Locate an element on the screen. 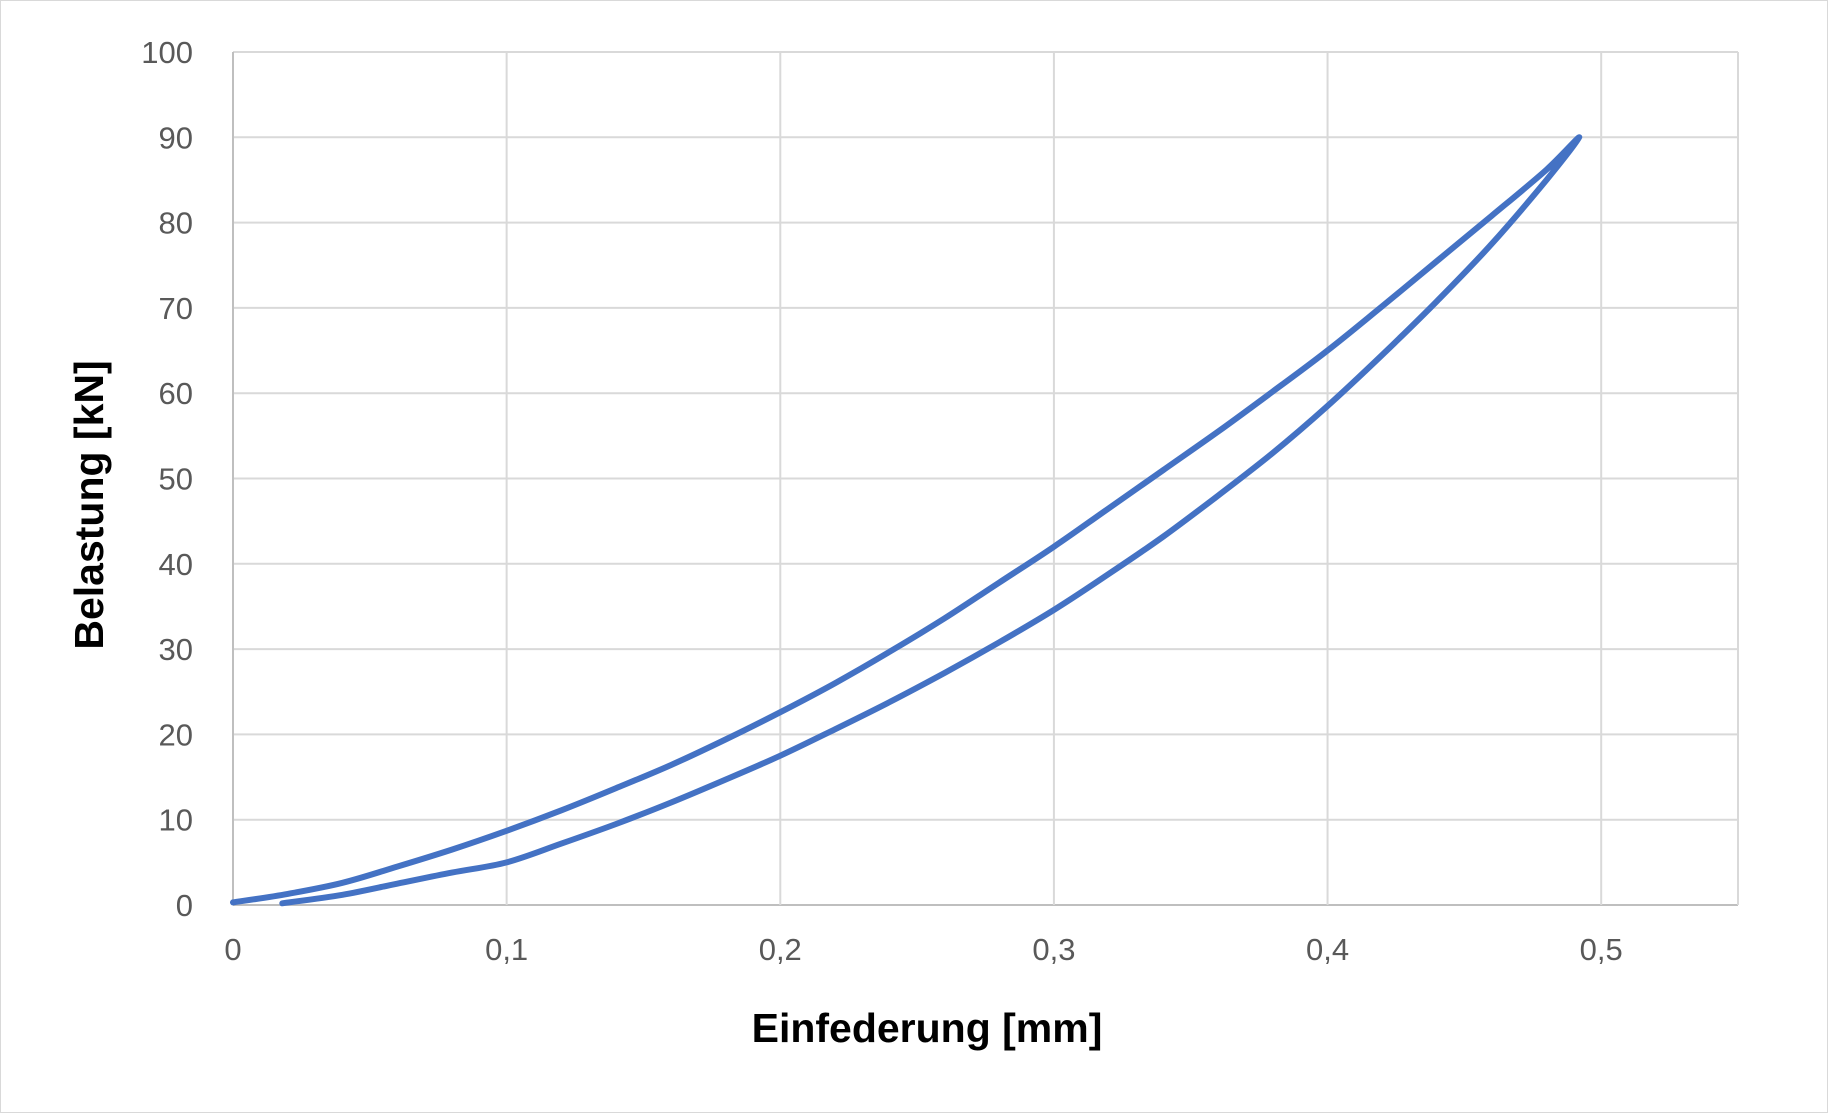 The height and width of the screenshot is (1113, 1828). y-tick-label: 30 is located at coordinates (176, 649).